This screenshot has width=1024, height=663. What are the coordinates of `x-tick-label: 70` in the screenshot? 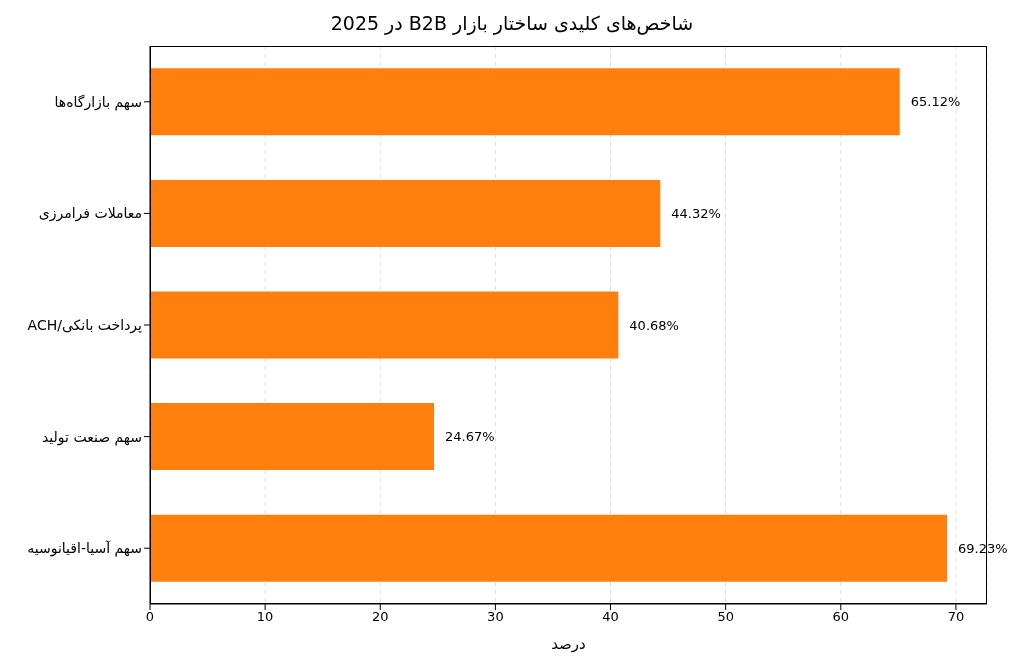 It's located at (956, 617).